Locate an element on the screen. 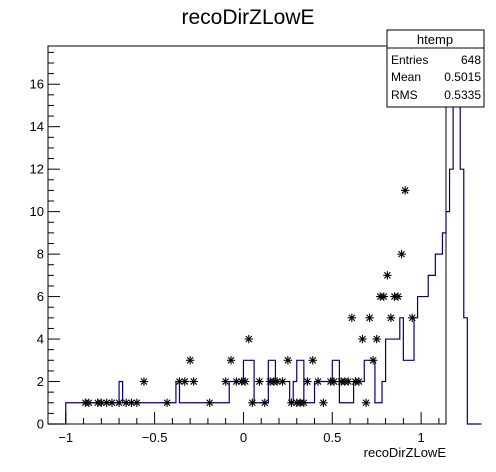  y-tick-label: 8 is located at coordinates (40, 254).